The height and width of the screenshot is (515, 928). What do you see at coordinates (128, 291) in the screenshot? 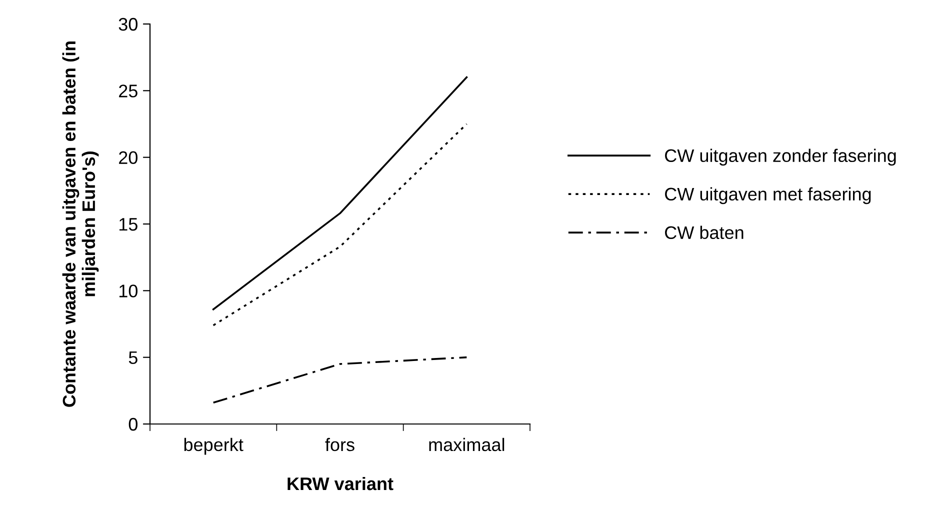
I see `y-tick-label: 10` at bounding box center [128, 291].